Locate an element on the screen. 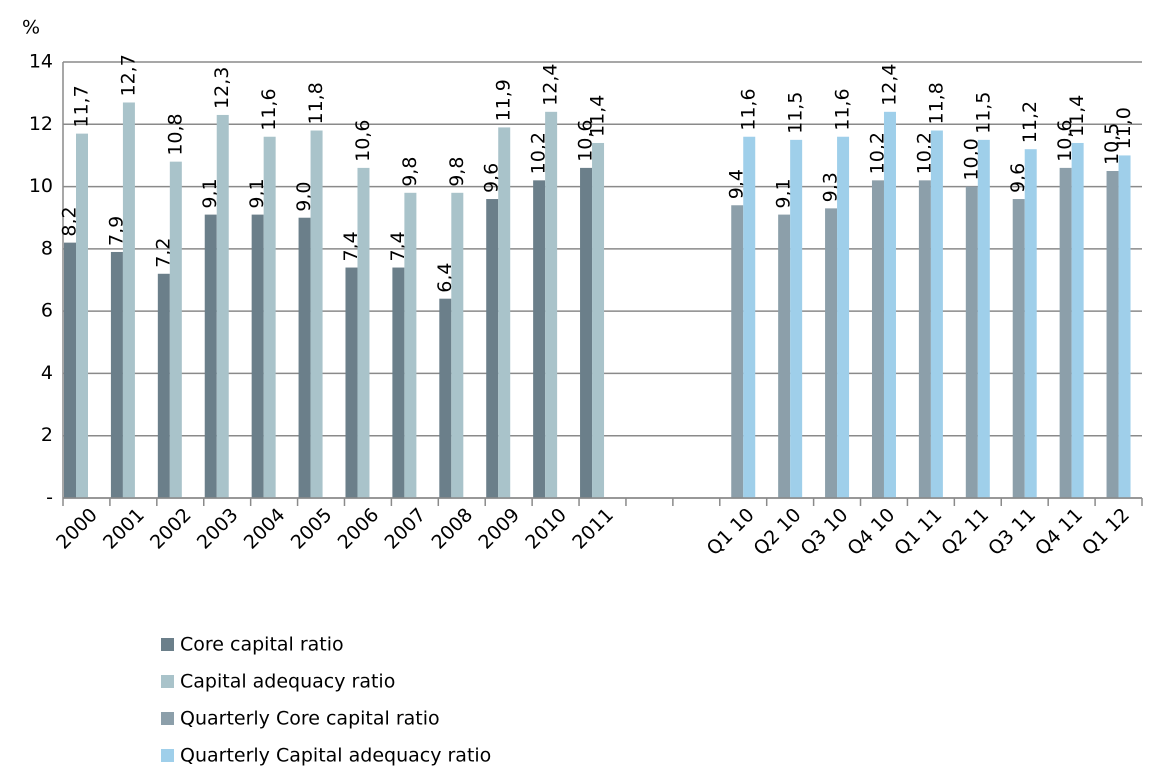  legend-label: Core capital ratio is located at coordinates (262, 645).